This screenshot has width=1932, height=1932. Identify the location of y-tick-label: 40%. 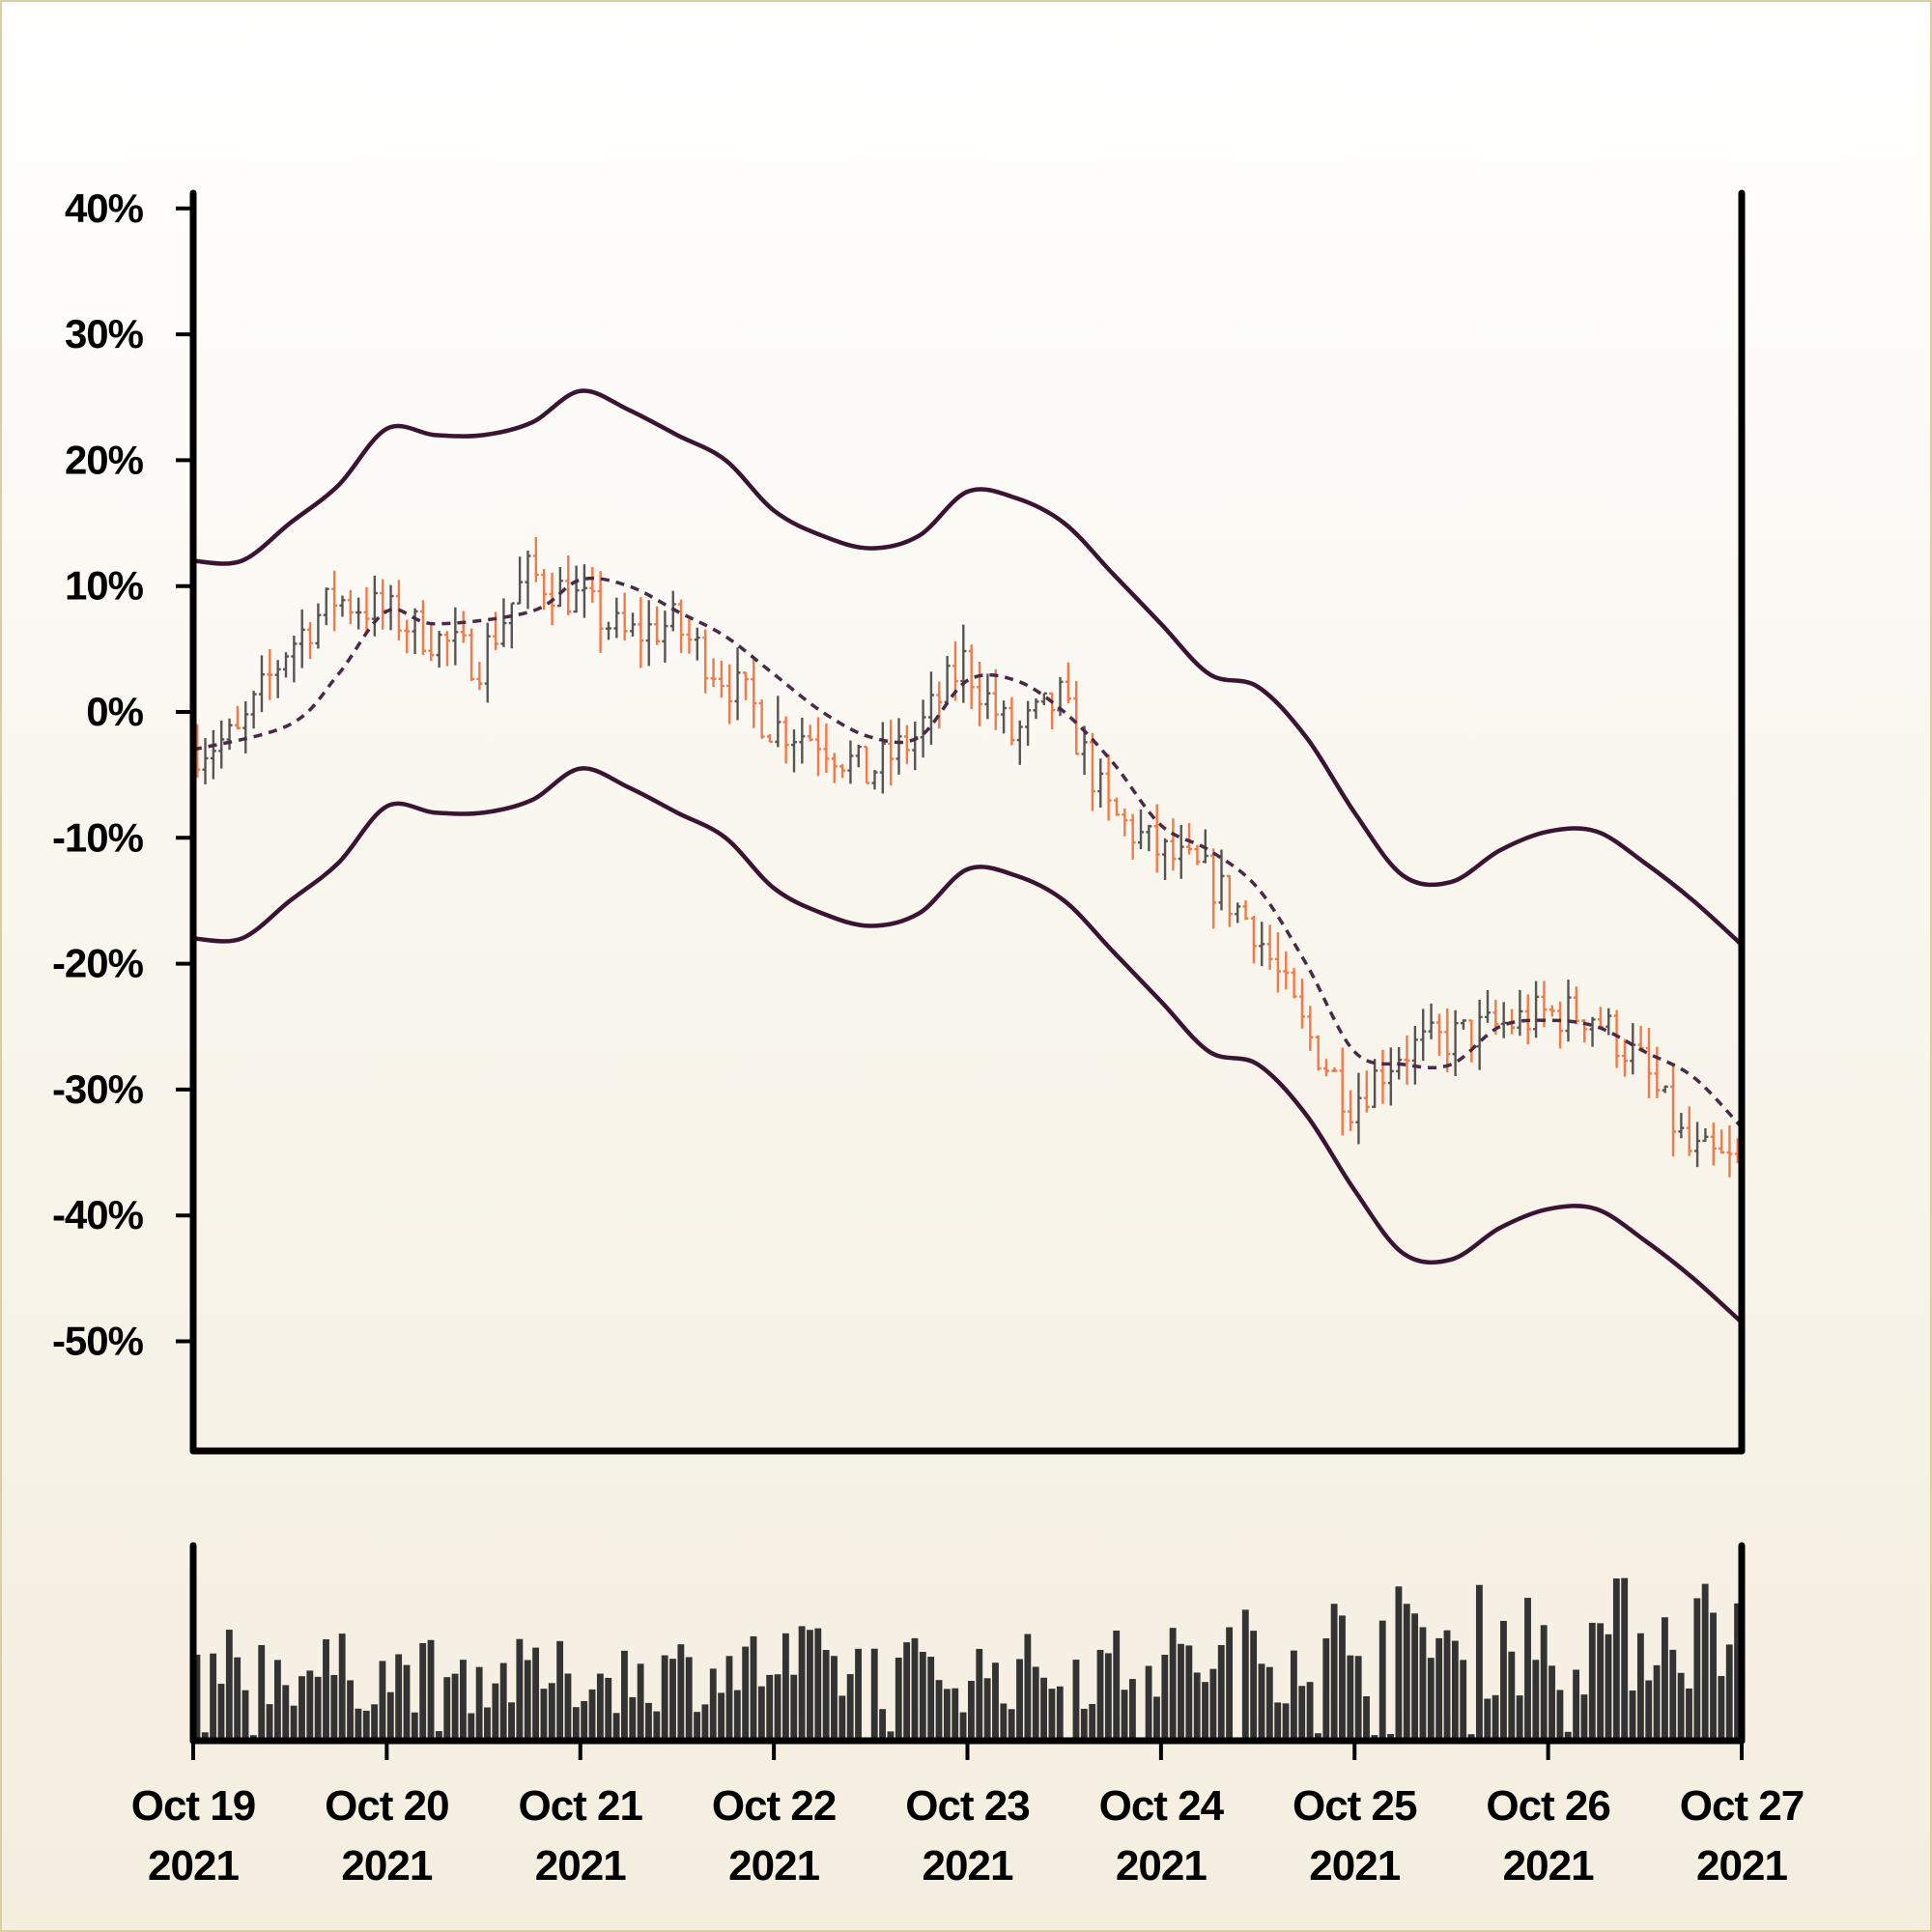
(104, 208).